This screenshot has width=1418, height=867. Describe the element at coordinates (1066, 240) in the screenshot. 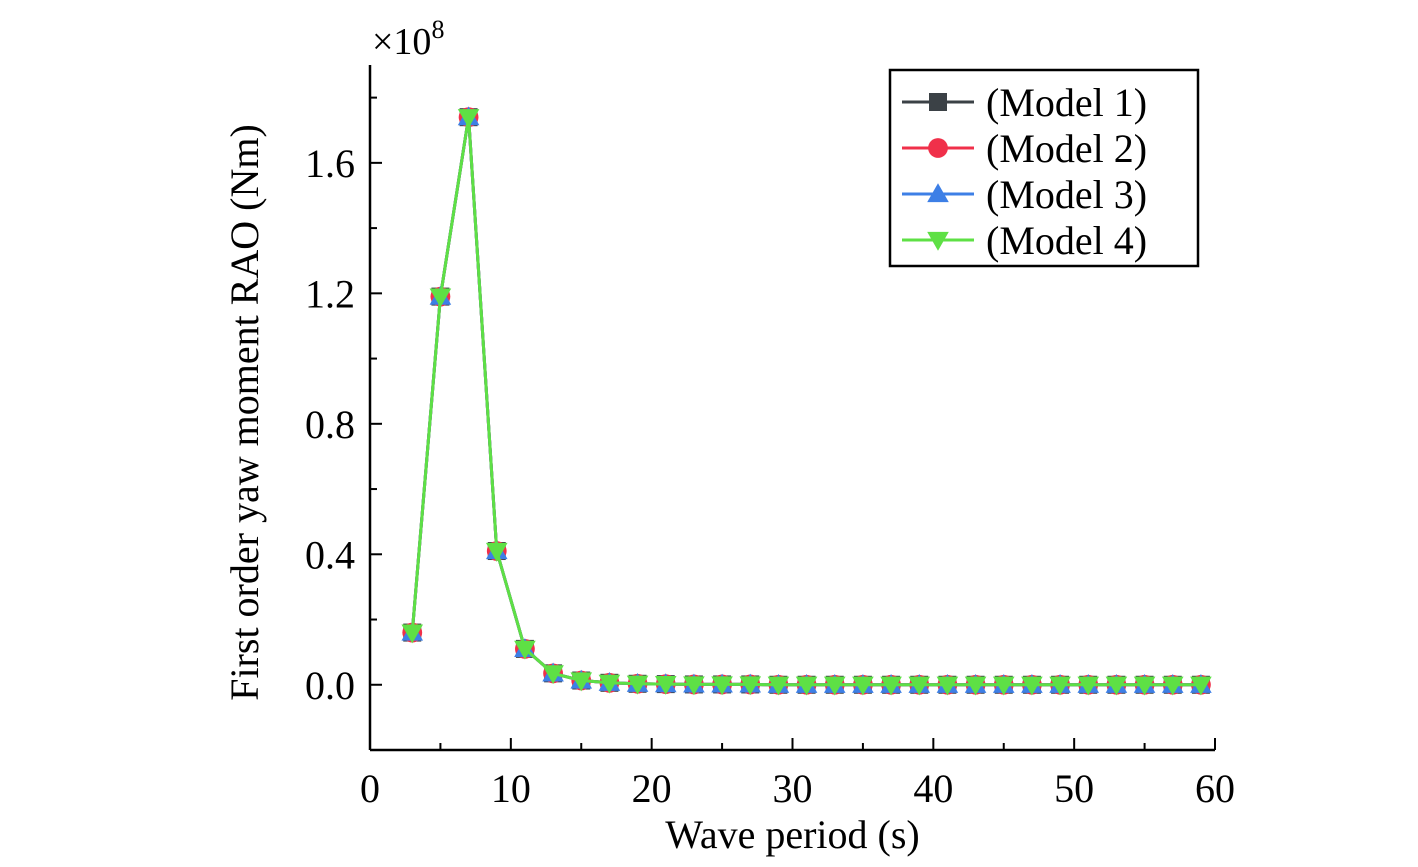

I see `legend-label: (Model 4)` at that location.